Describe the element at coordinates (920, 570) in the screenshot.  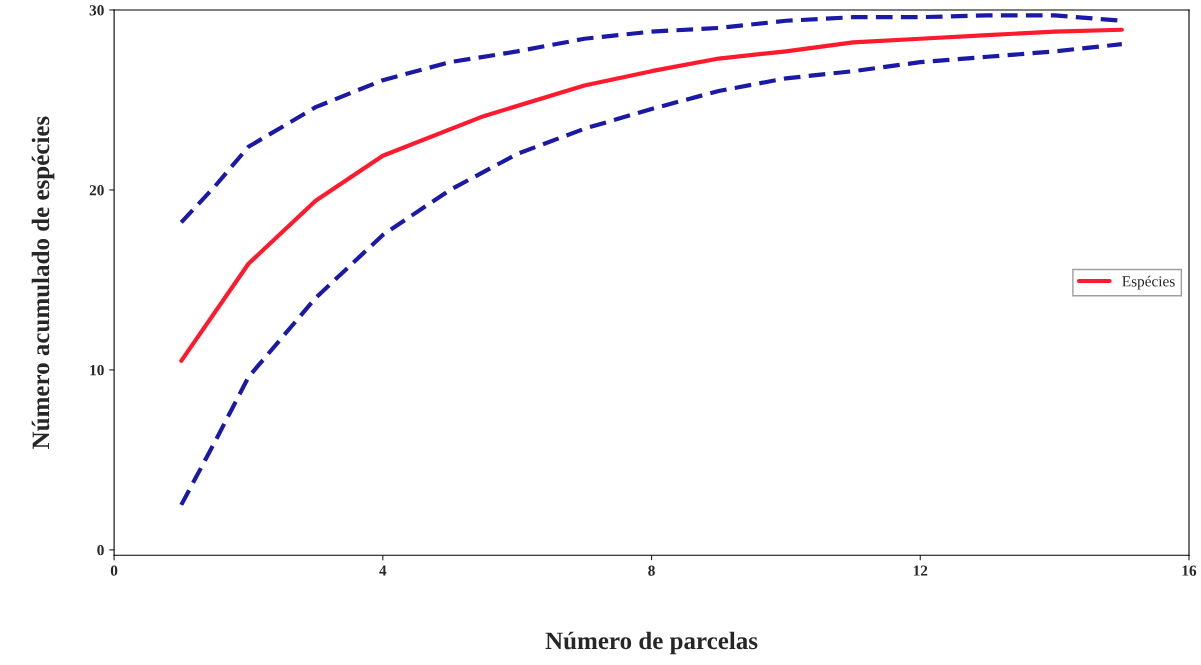
I see `x-tick-label: 12` at that location.